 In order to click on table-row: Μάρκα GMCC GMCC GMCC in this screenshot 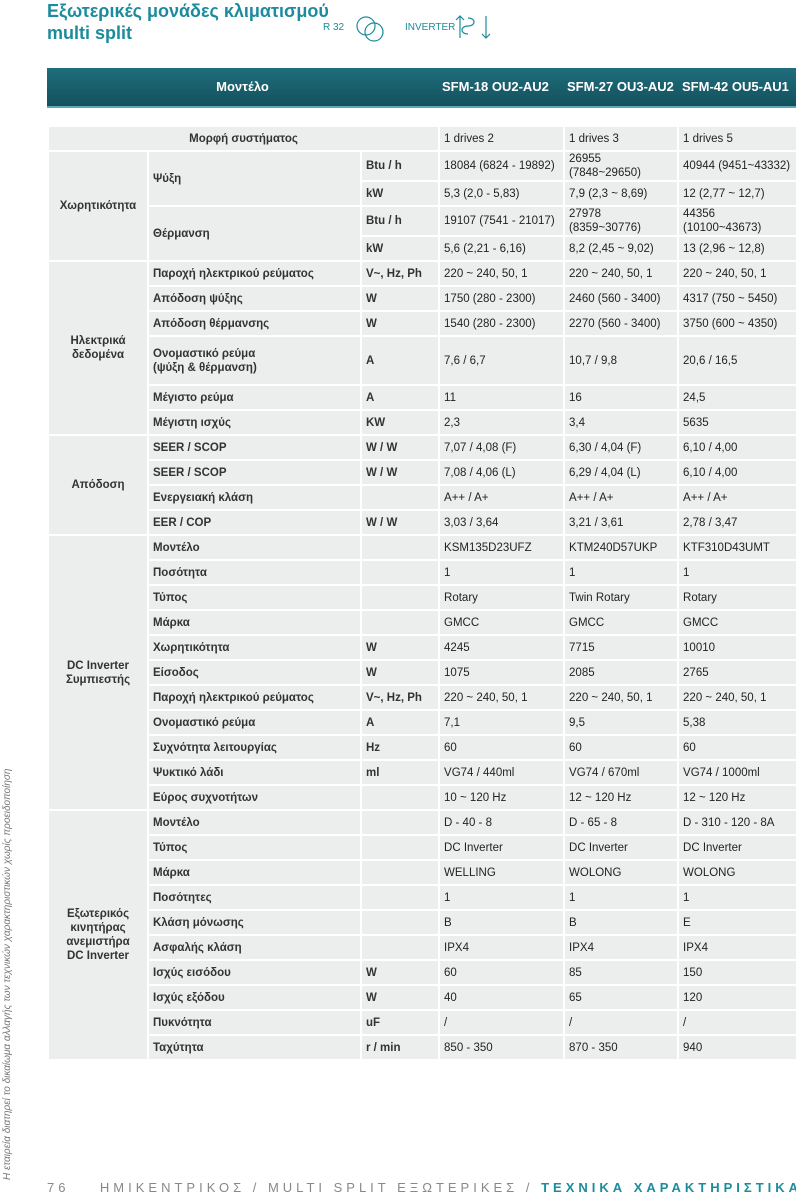, I will do `click(422, 622)`.